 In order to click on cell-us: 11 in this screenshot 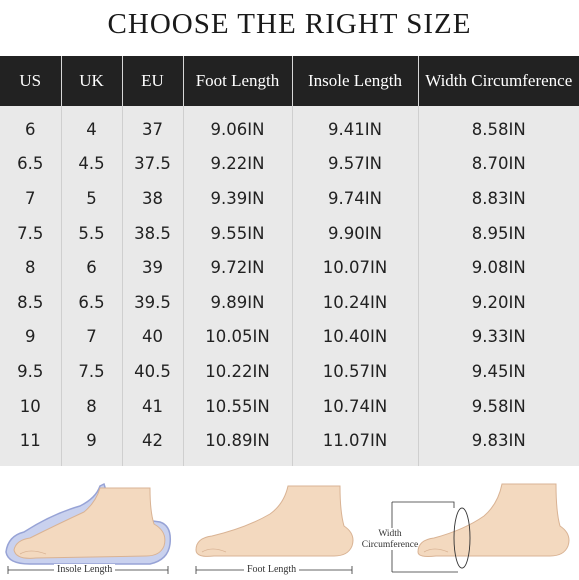, I will do `click(30, 441)`.